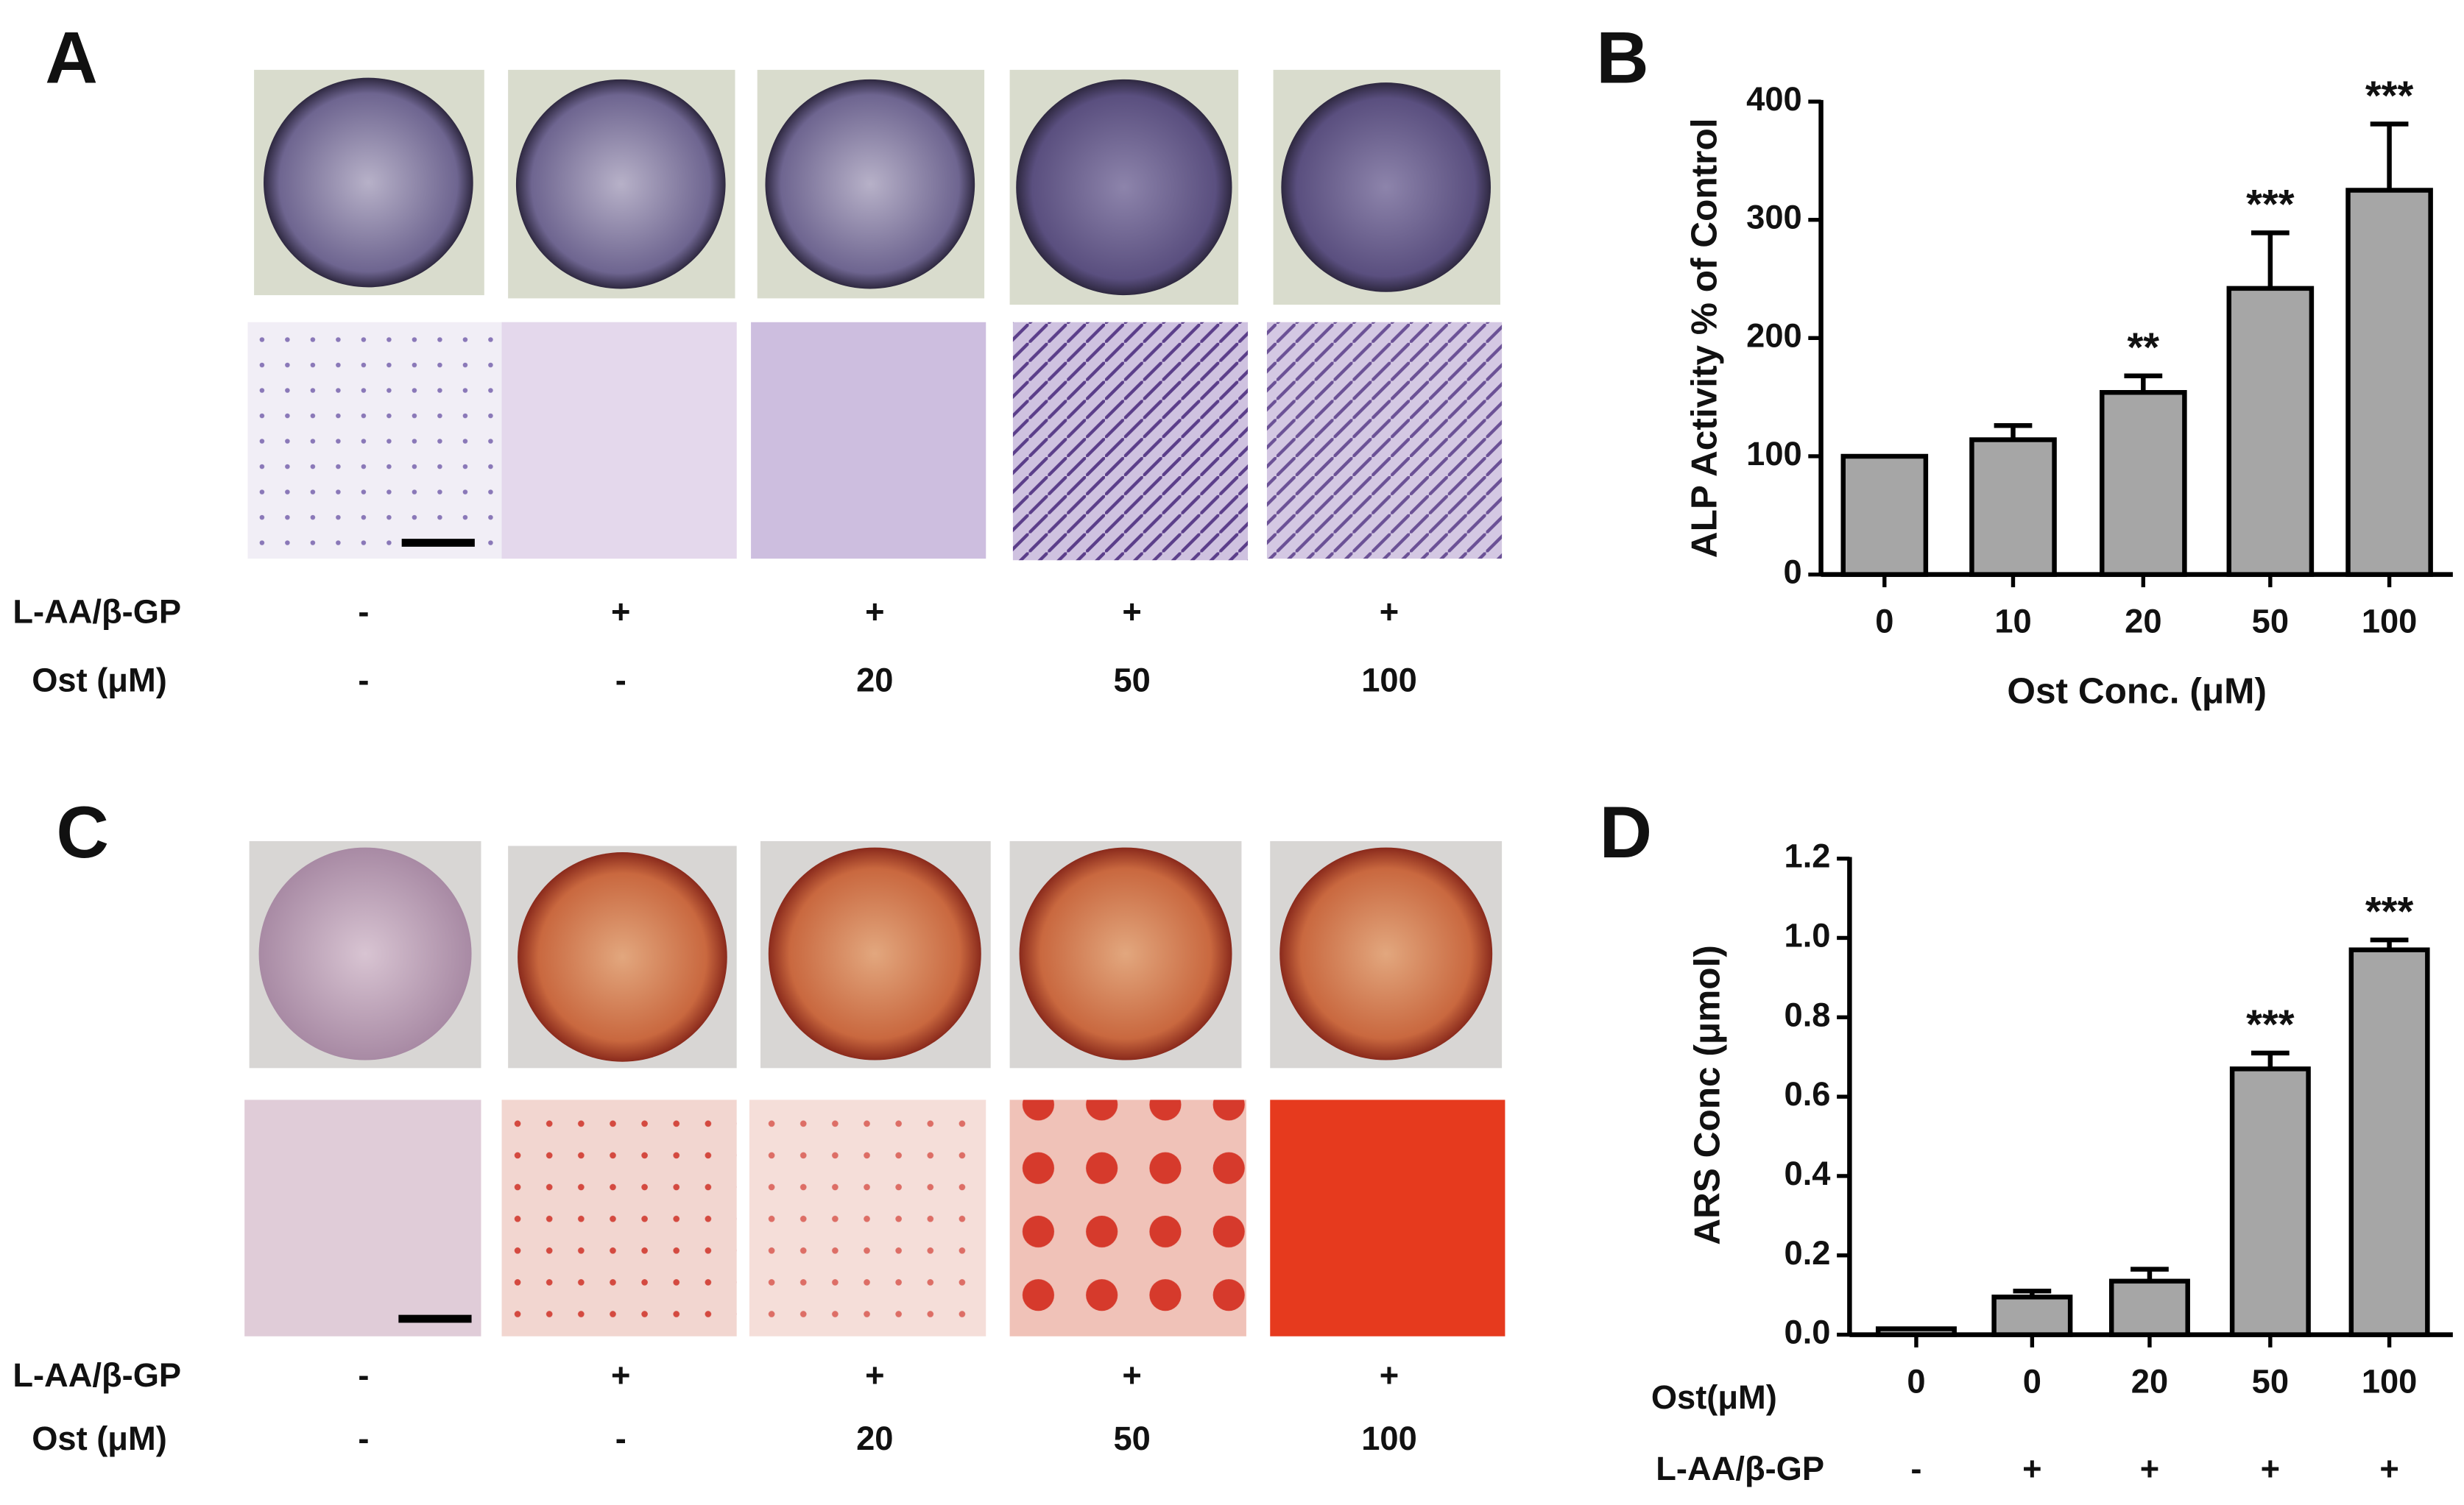 This screenshot has height=1505, width=2464. What do you see at coordinates (2137, 690) in the screenshot?
I see `x-axis-title: Ost Conc. (μM)` at bounding box center [2137, 690].